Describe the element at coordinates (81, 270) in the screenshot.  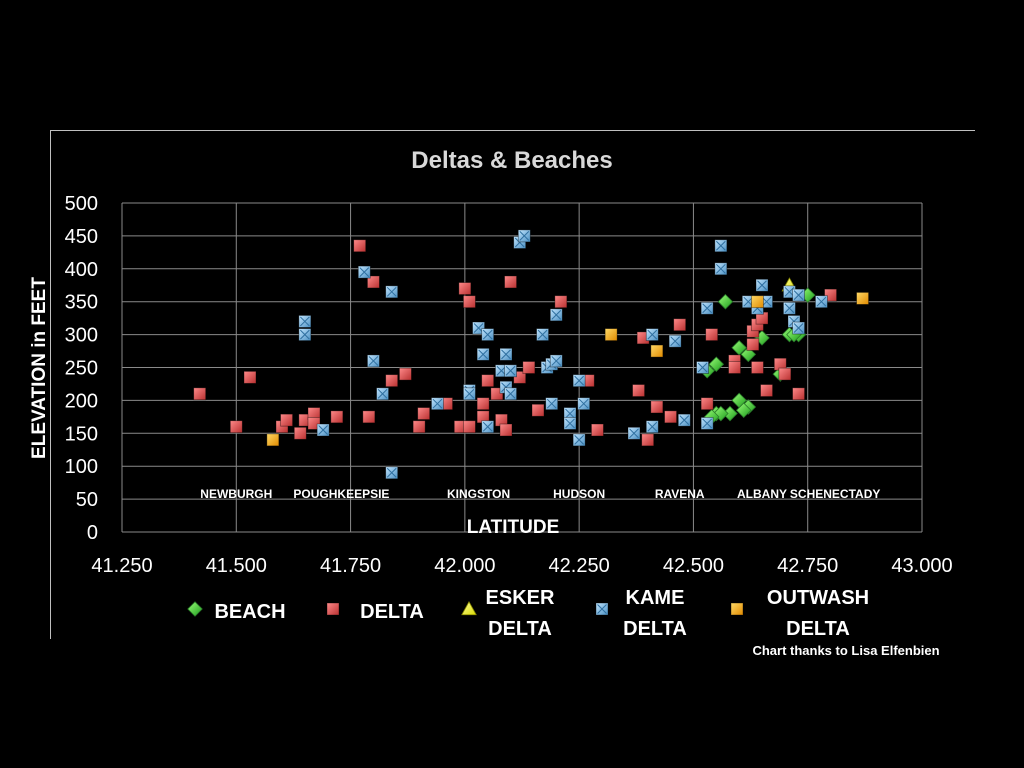
I see `y-tick-label: 400` at that location.